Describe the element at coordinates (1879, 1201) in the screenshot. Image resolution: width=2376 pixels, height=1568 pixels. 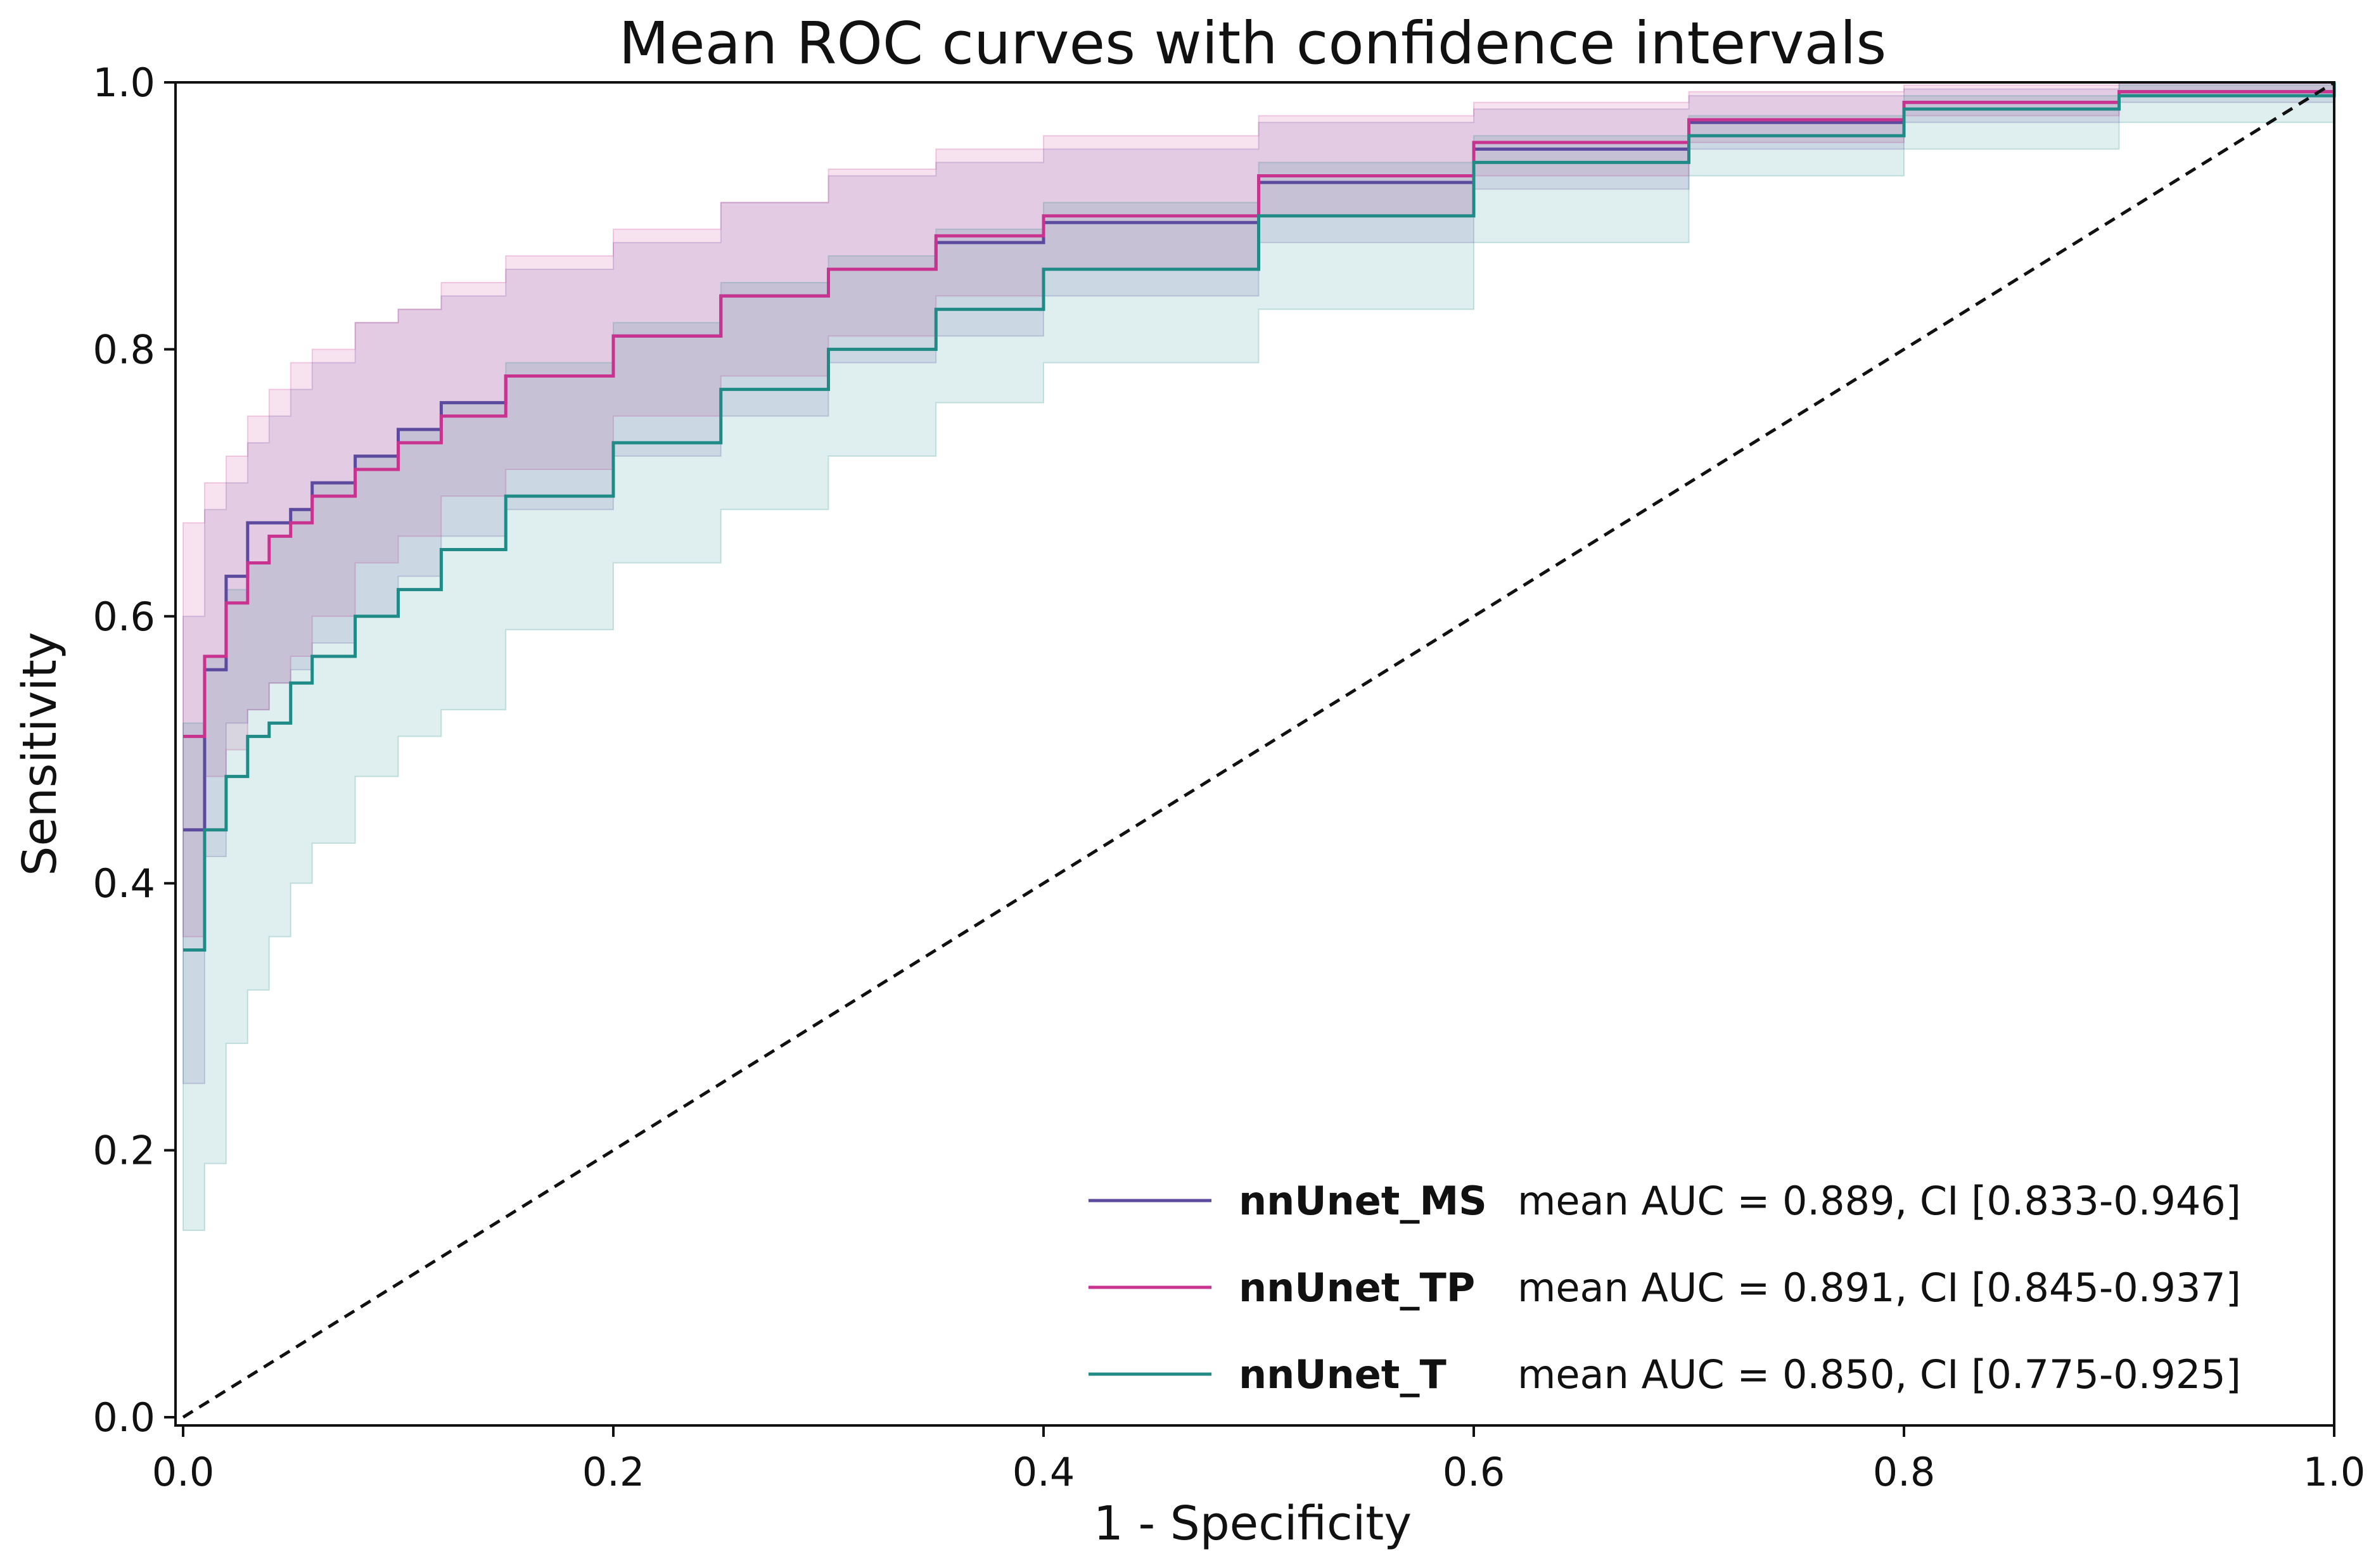
I see `legend-auc-nnUnet_MS: mean AUC = 0.889, CI [0.833-0.946]` at that location.